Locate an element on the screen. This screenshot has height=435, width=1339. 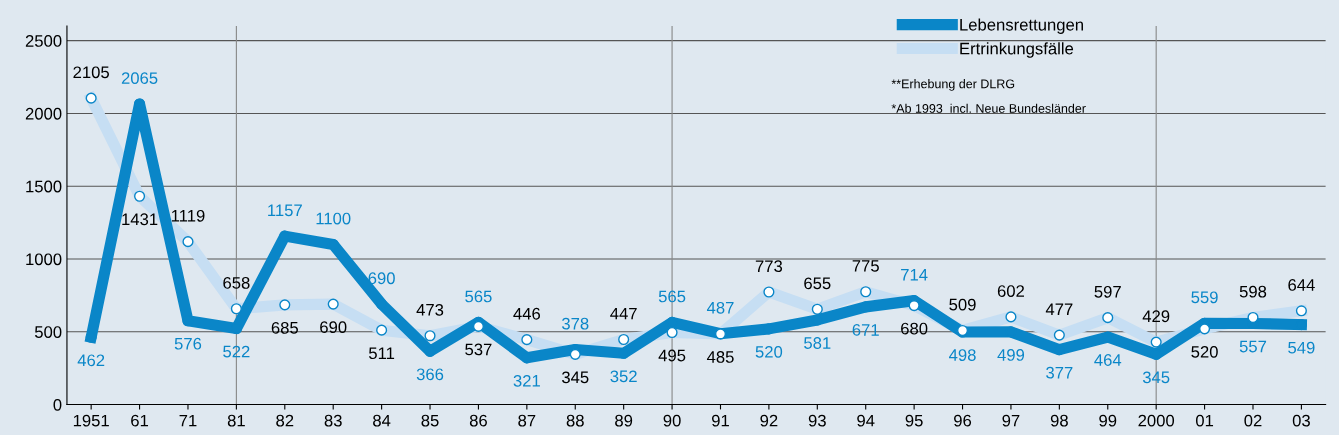
x-tick-label: 96 is located at coordinates (963, 420).